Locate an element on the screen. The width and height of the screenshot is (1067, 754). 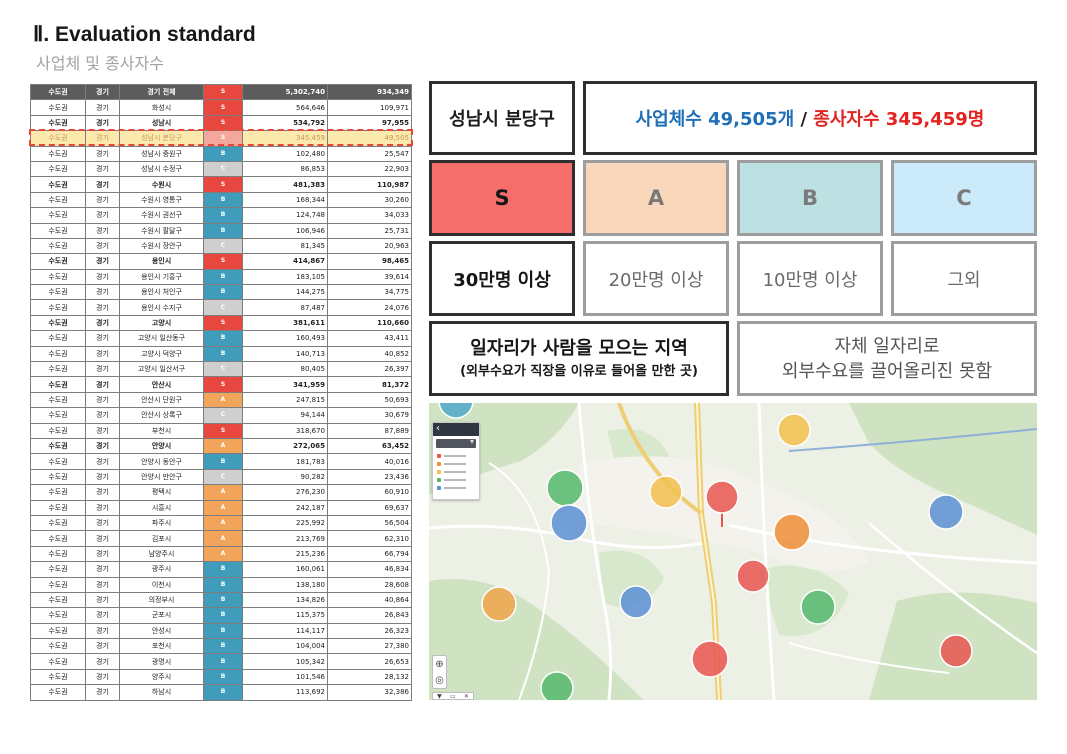
layers-icon: ◎ is located at coordinates (439, 680).